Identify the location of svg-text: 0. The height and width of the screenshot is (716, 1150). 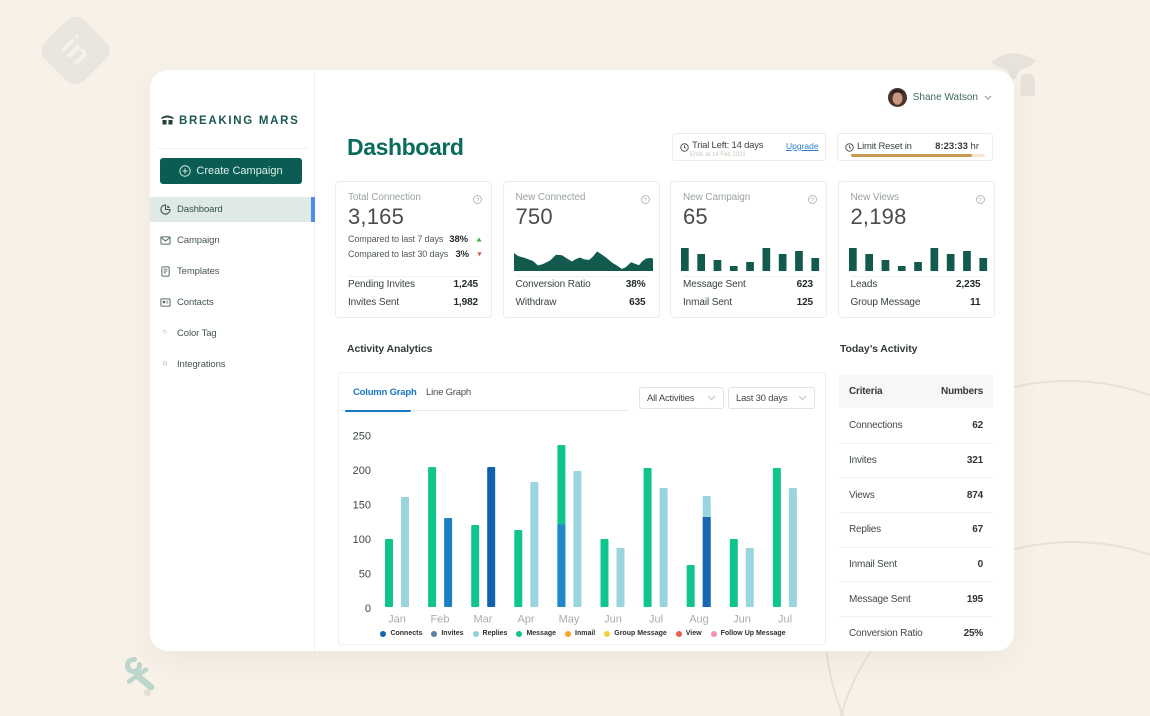
(368, 609).